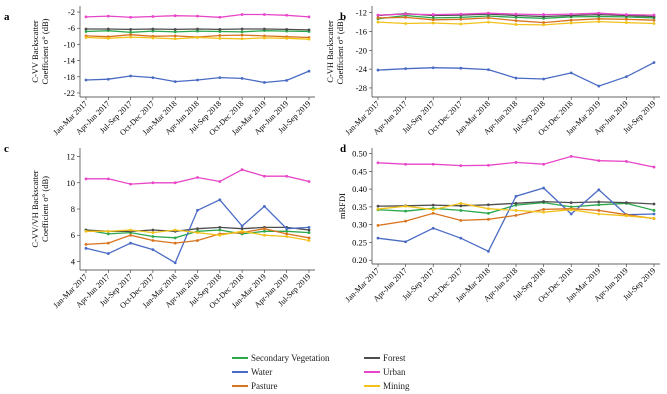  What do you see at coordinates (240, 357) in the screenshot?
I see `legend-swatch-secondary-vegetation` at bounding box center [240, 357].